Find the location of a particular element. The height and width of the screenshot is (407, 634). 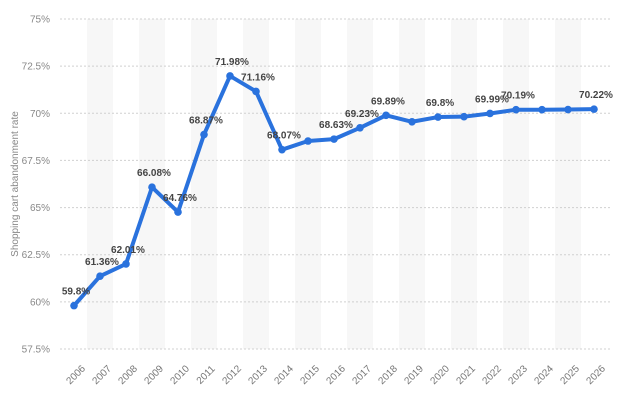

data-label: 70.19% is located at coordinates (518, 96).